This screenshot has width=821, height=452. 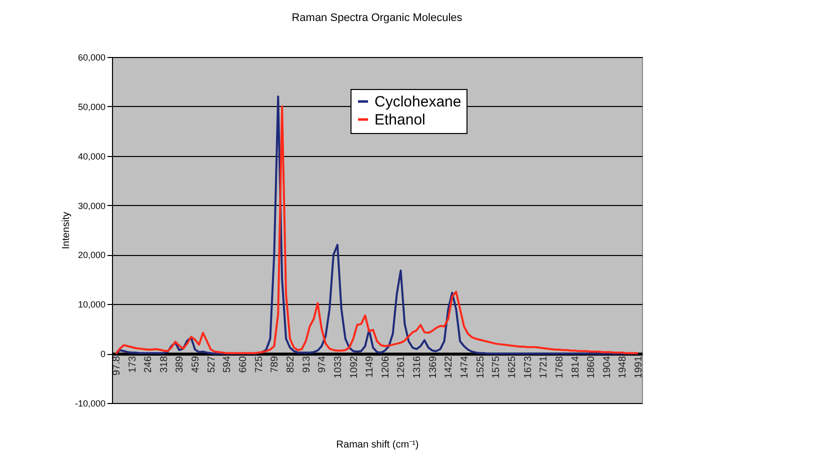 I want to click on y-tick-label: 0, so click(x=103, y=354).